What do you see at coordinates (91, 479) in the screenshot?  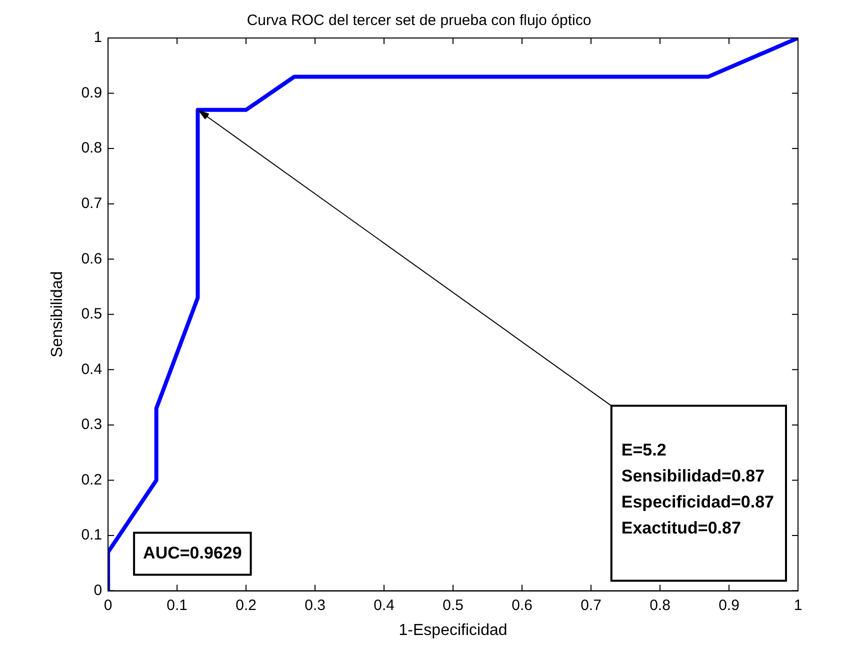 I see `y-tick-label: 0.2` at bounding box center [91, 479].